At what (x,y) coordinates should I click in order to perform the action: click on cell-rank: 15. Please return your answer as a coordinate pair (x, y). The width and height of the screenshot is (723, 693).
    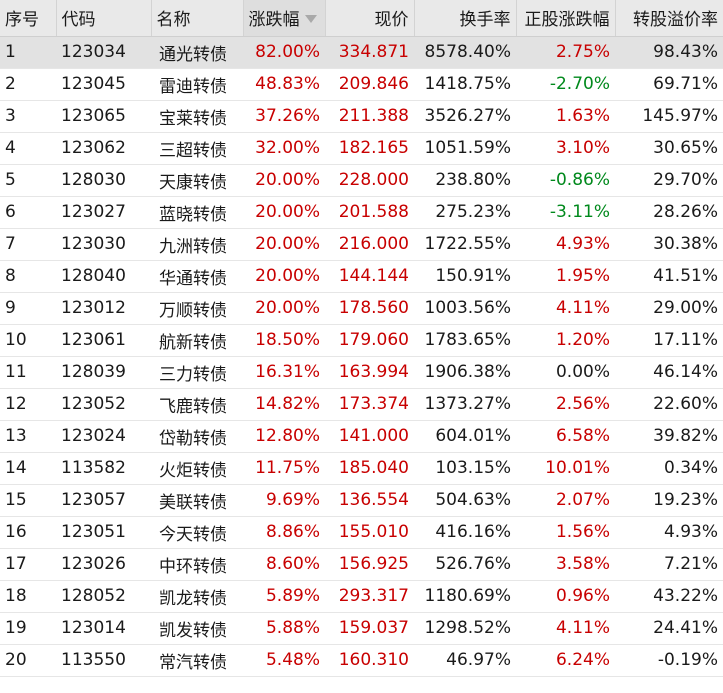
    Looking at the image, I should click on (28, 500).